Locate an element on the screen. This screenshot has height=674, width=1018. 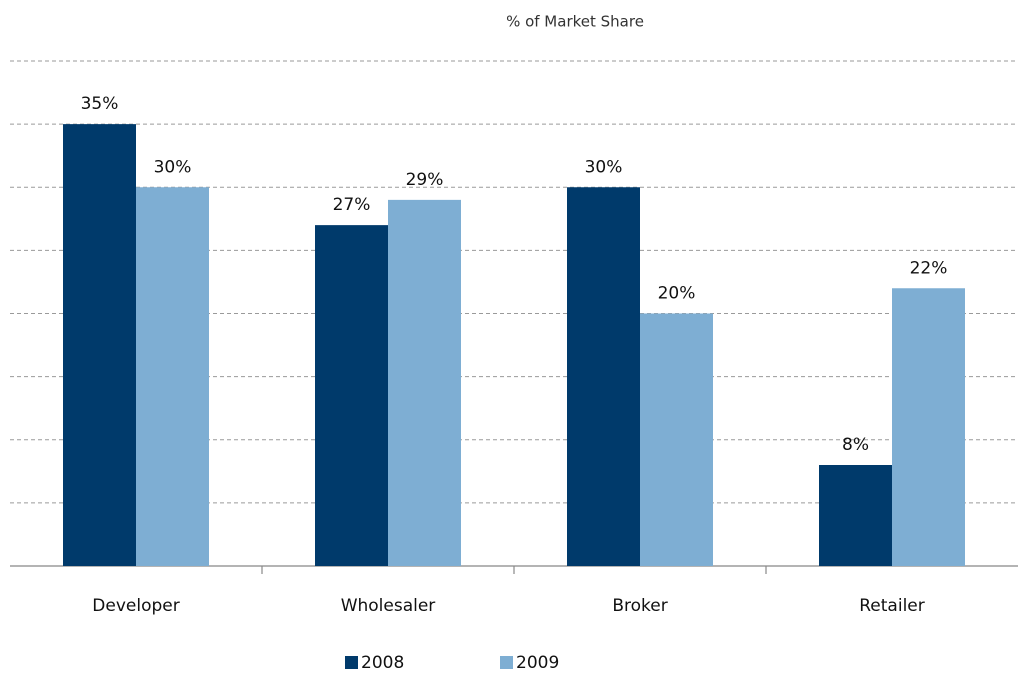
data-label: 20% is located at coordinates (677, 294).